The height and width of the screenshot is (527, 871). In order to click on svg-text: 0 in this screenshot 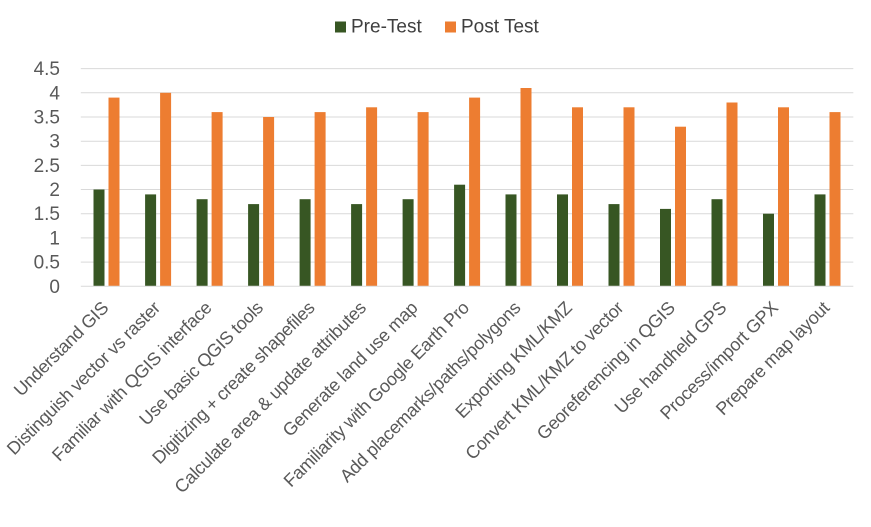, I will do `click(54, 287)`.